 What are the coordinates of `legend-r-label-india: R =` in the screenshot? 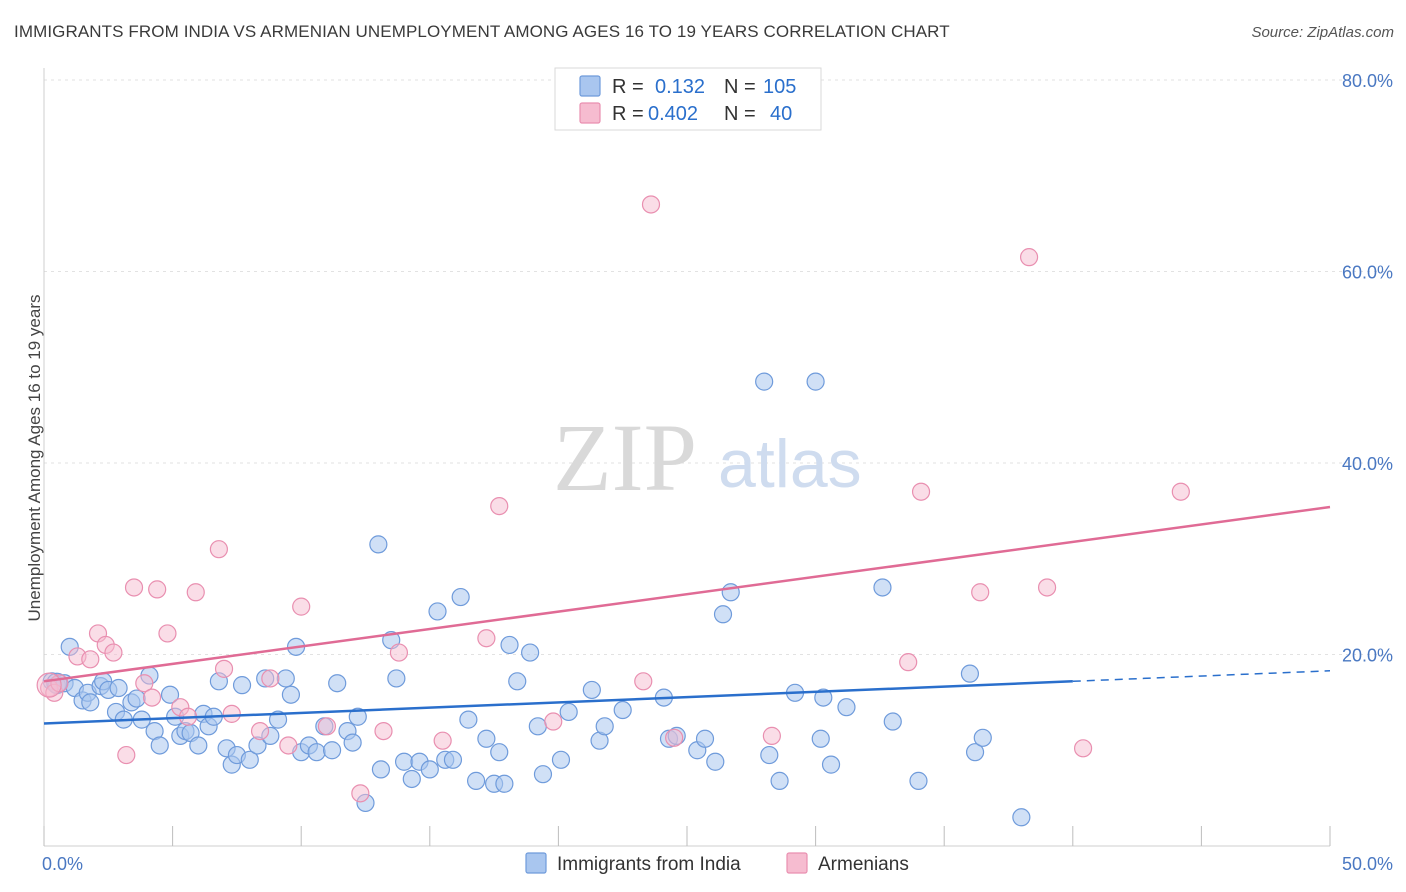 It's located at (628, 87).